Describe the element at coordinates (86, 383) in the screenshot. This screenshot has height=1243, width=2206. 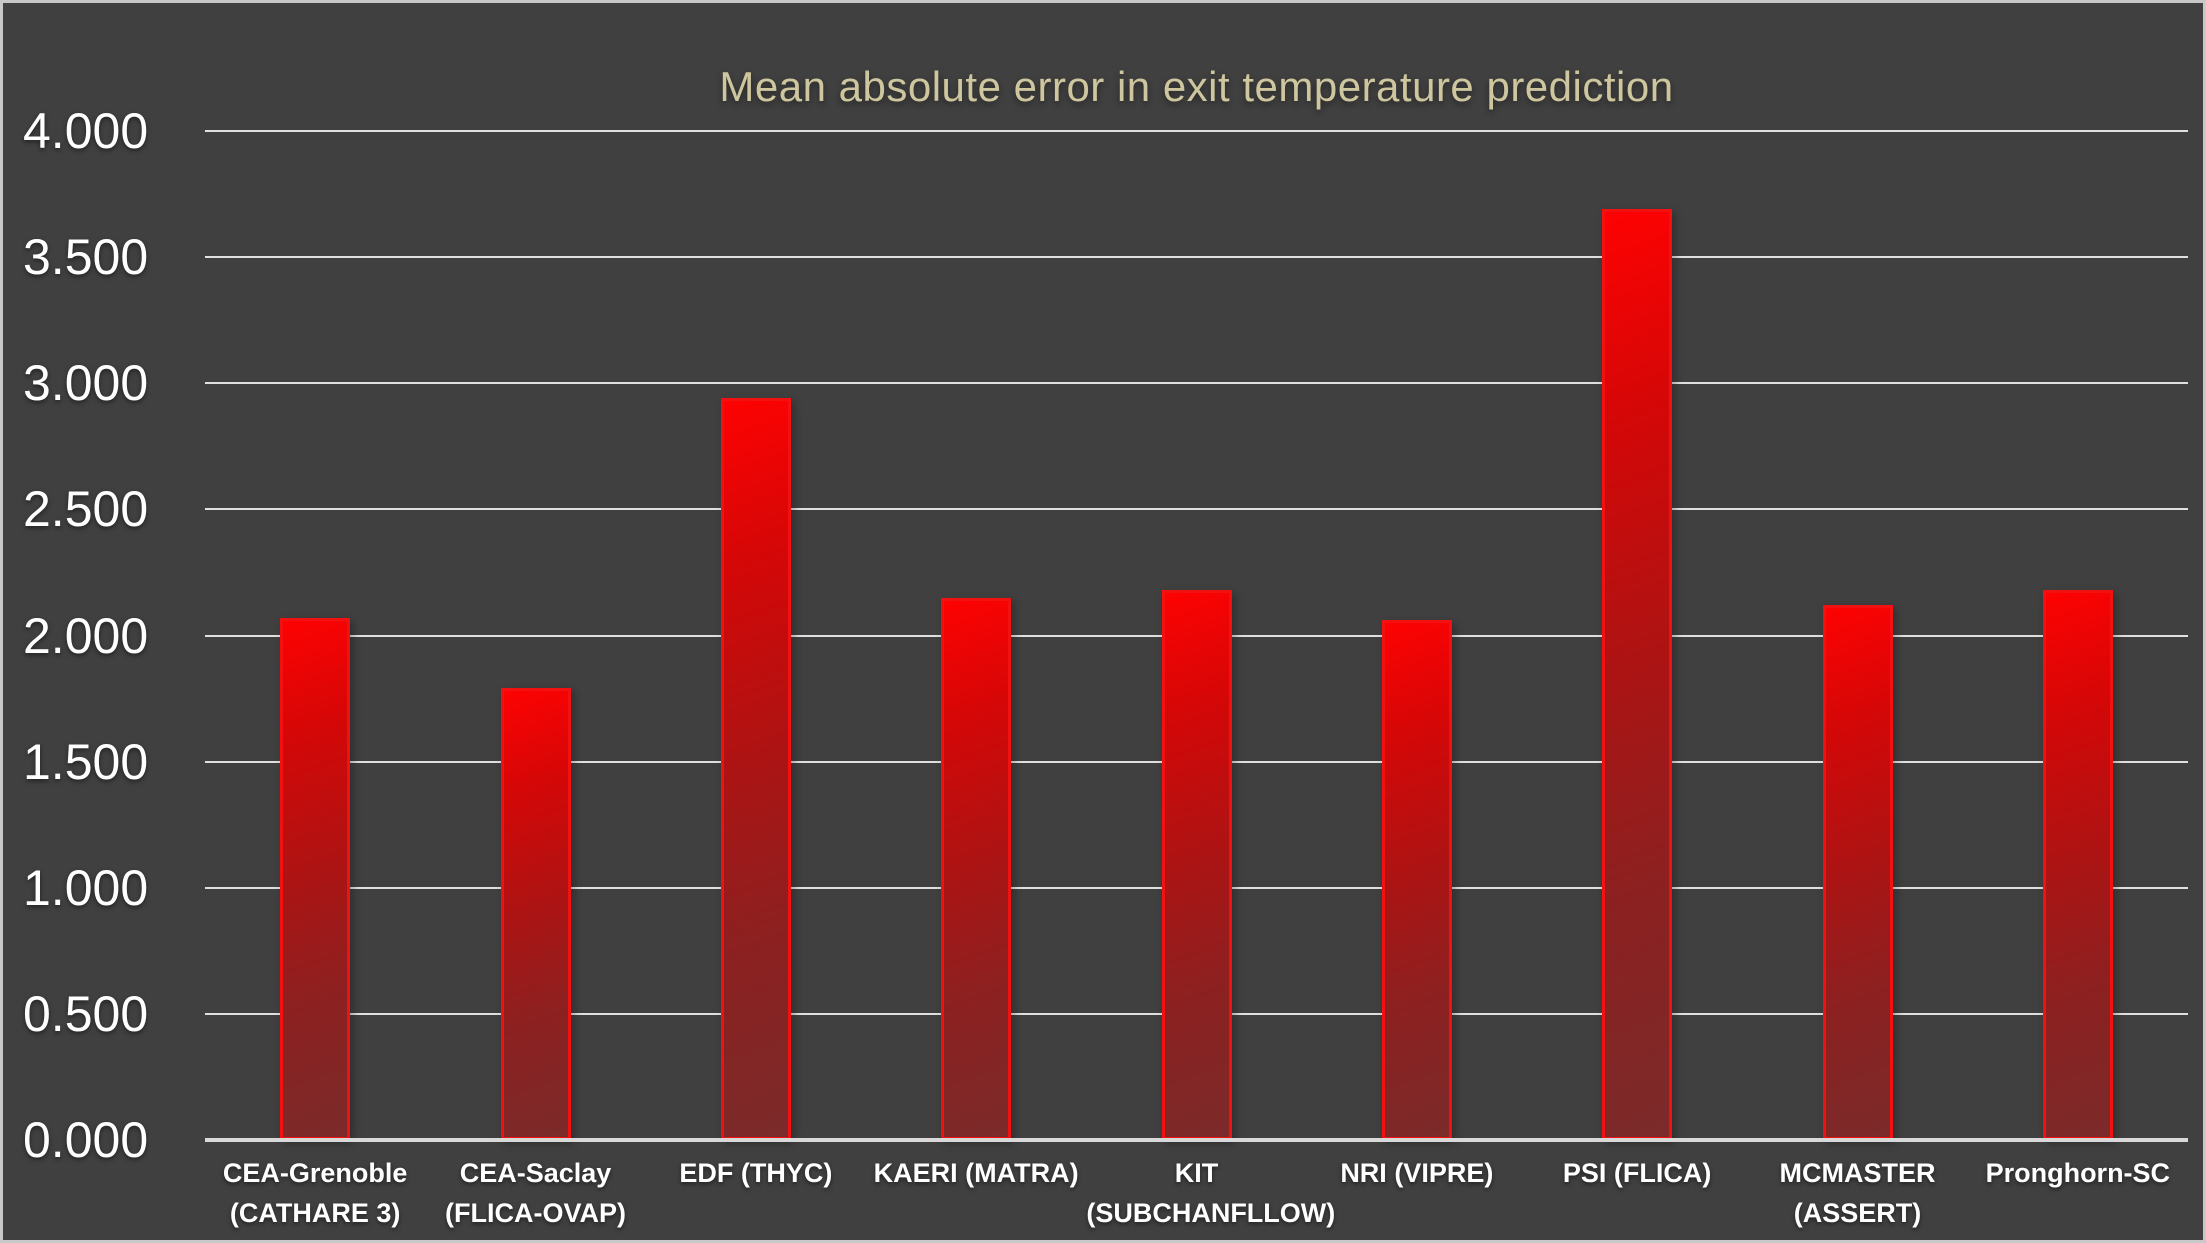
I see `y-tick-label: 3.000` at that location.